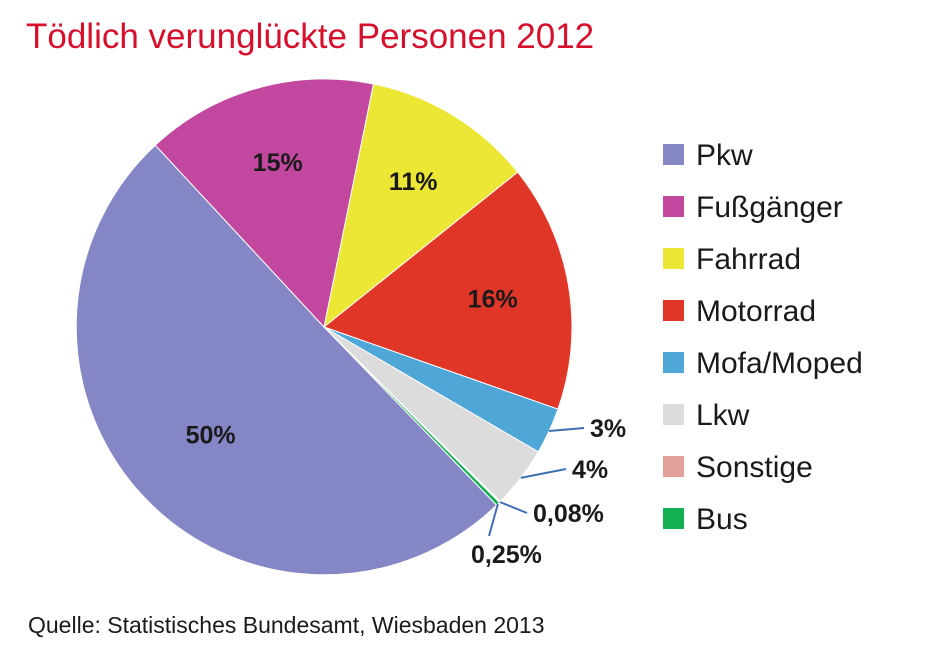  What do you see at coordinates (673, 414) in the screenshot?
I see `legend-swatch-lkw` at bounding box center [673, 414].